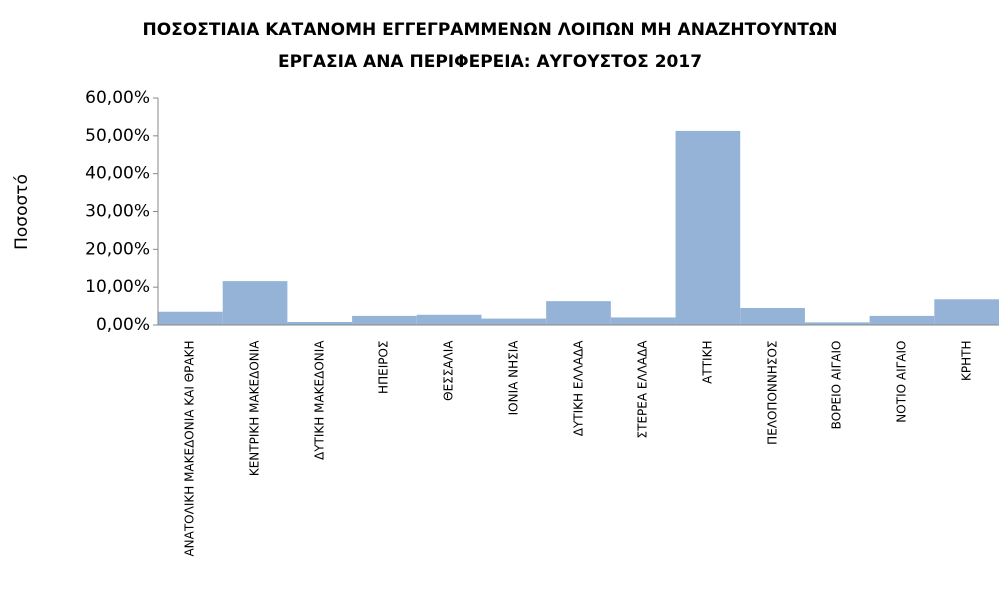 Image resolution: width=999 pixels, height=601 pixels. Describe the element at coordinates (117, 136) in the screenshot. I see `y-tick-label: 50,00%` at that location.